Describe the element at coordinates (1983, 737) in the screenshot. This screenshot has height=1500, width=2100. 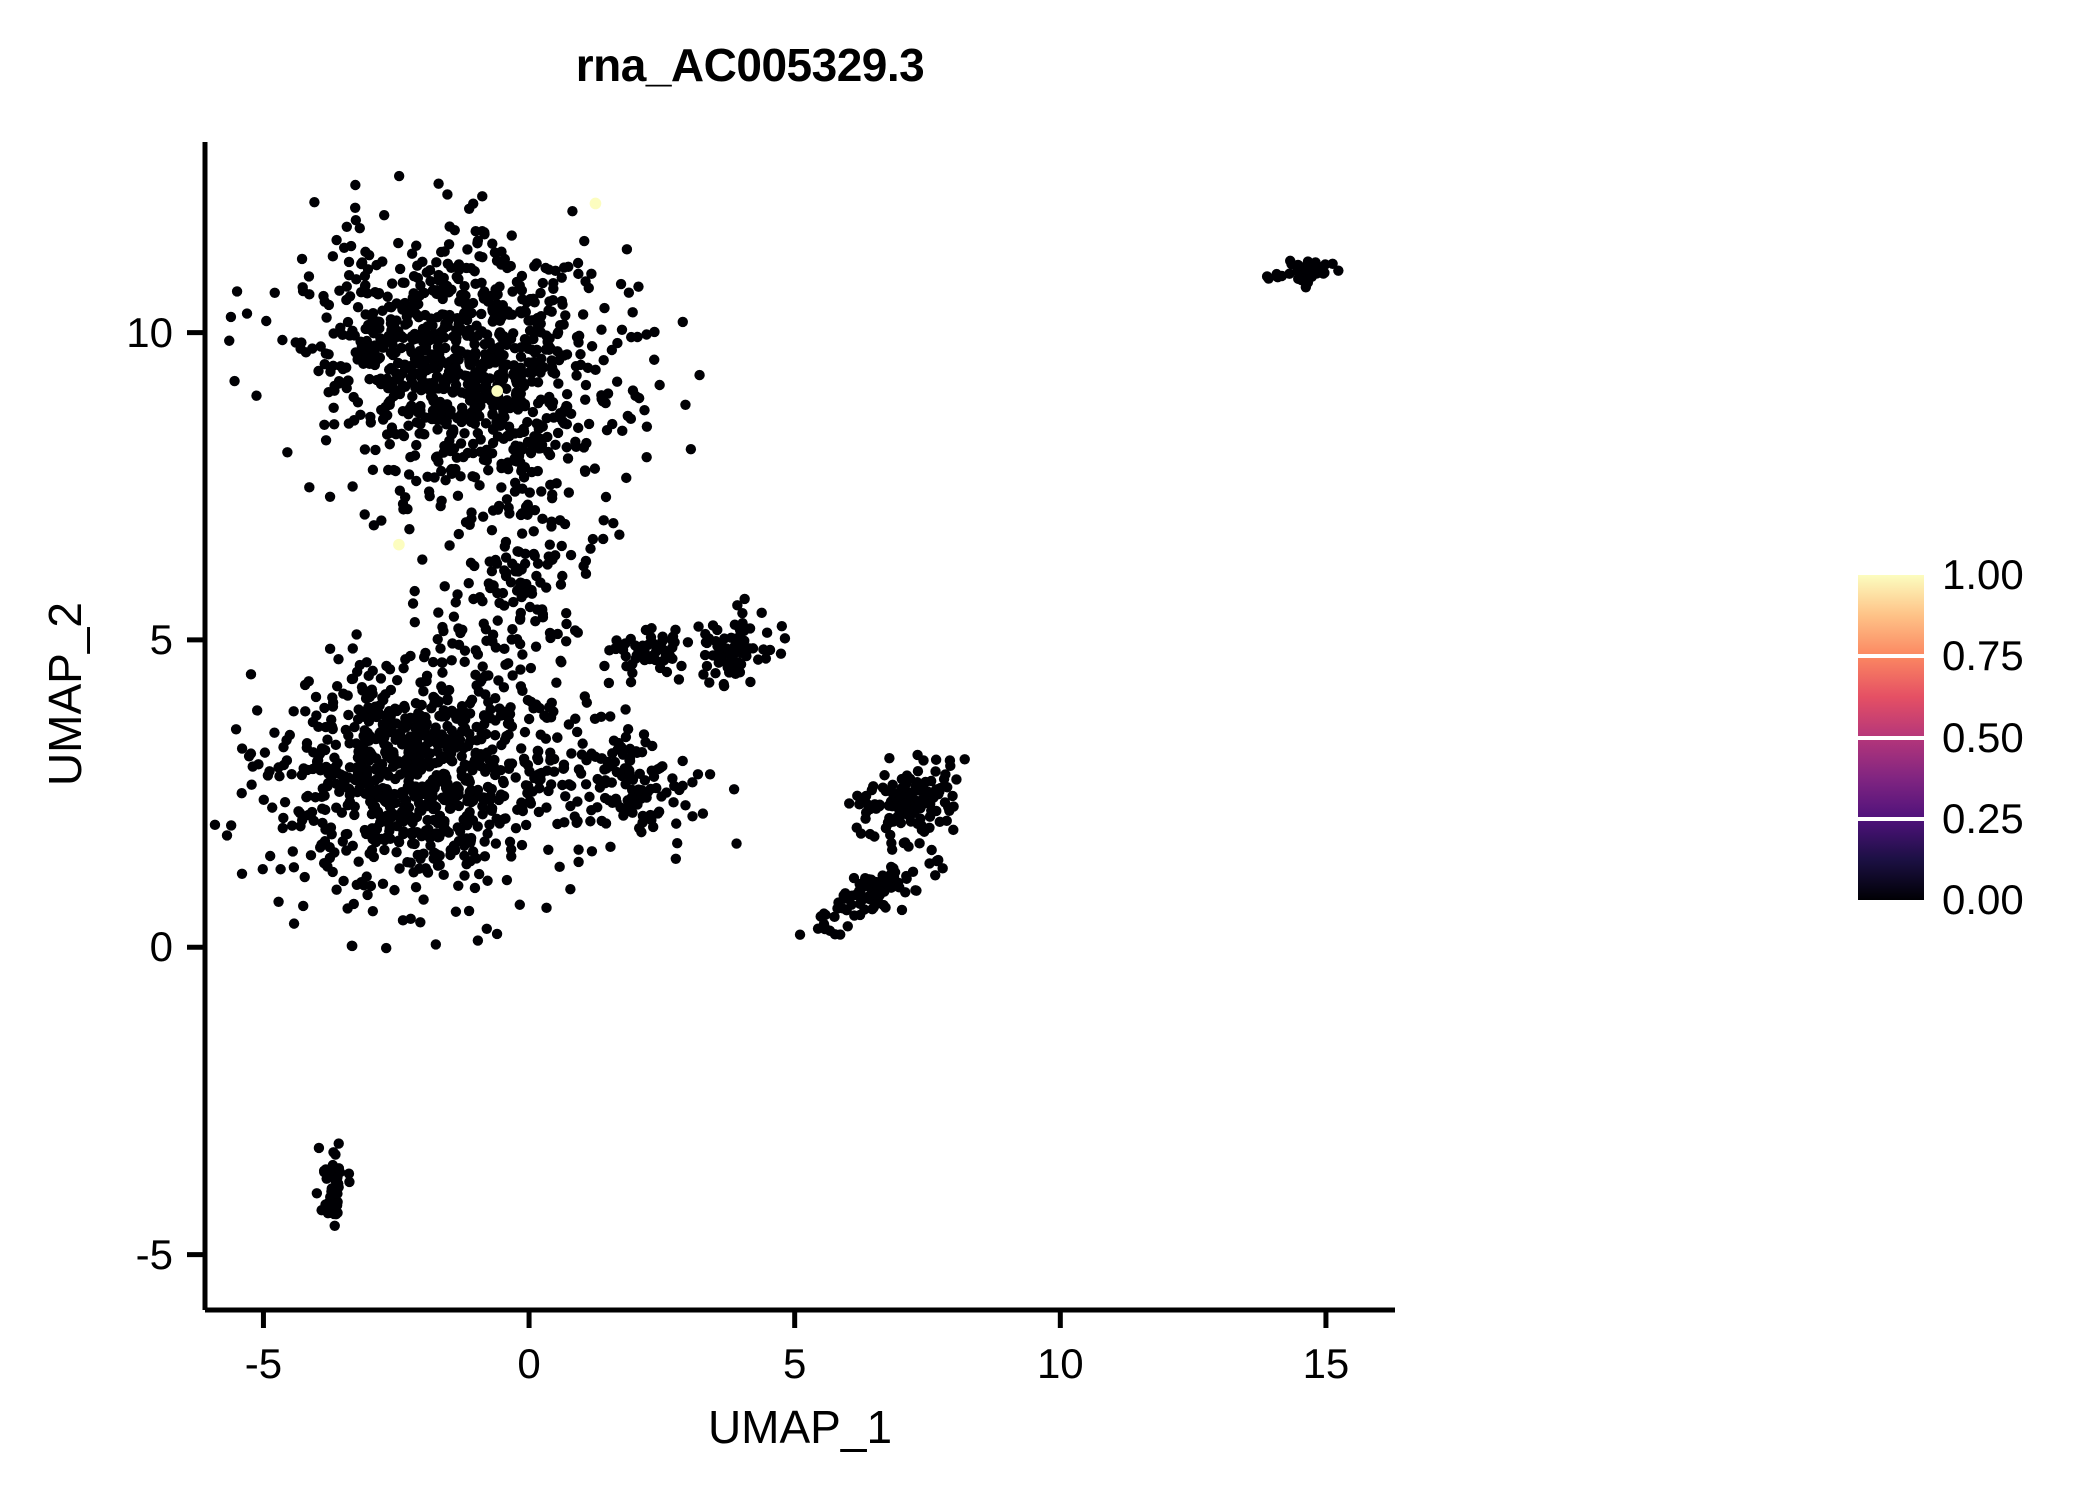
I see `colorbar-tick-label: 0.50` at that location.